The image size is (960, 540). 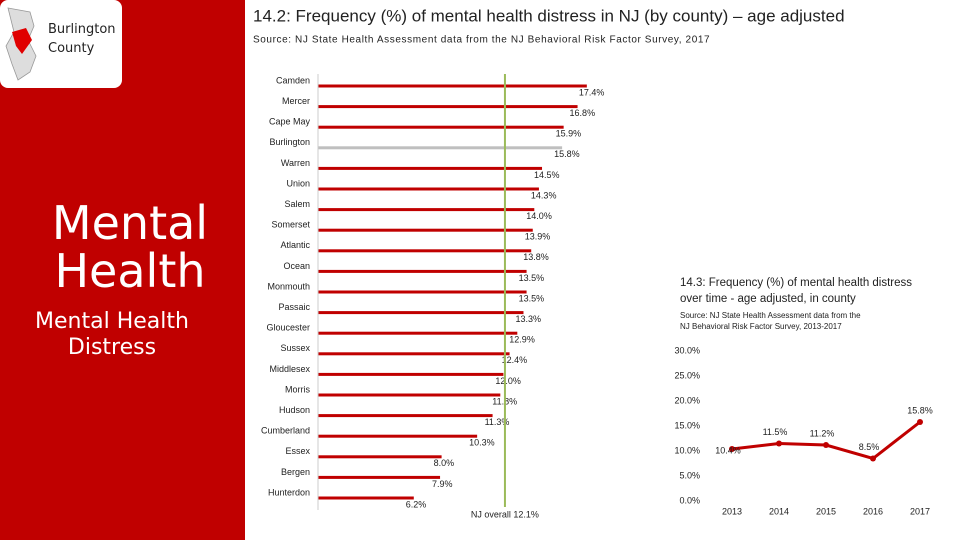 I want to click on value-label: 10.4%, so click(x=728, y=450).